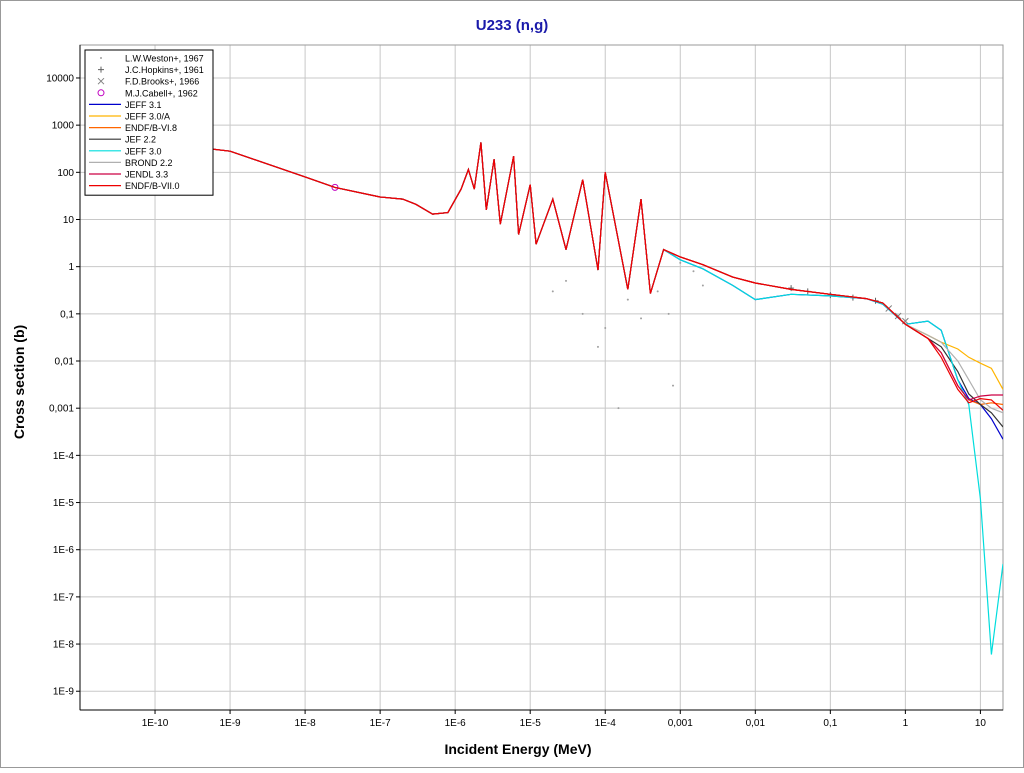  I want to click on x-tick-label: 0,1, so click(830, 723).